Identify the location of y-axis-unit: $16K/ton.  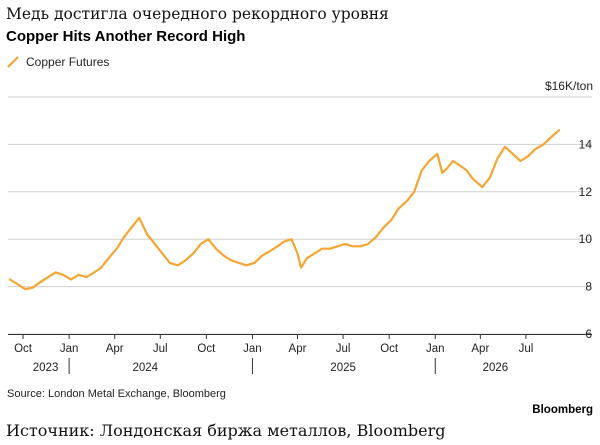
(568, 86).